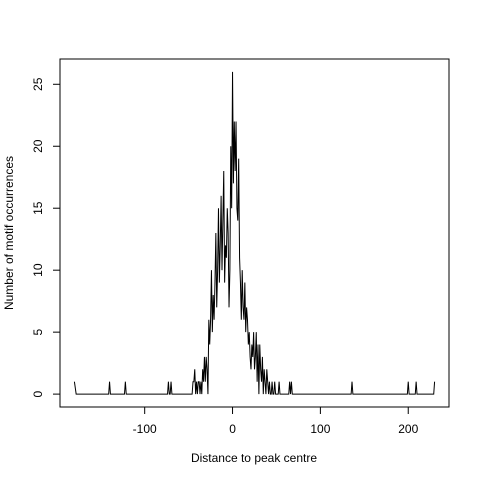 This screenshot has width=480, height=480. Describe the element at coordinates (320, 429) in the screenshot. I see `x-tick-label: 100` at that location.